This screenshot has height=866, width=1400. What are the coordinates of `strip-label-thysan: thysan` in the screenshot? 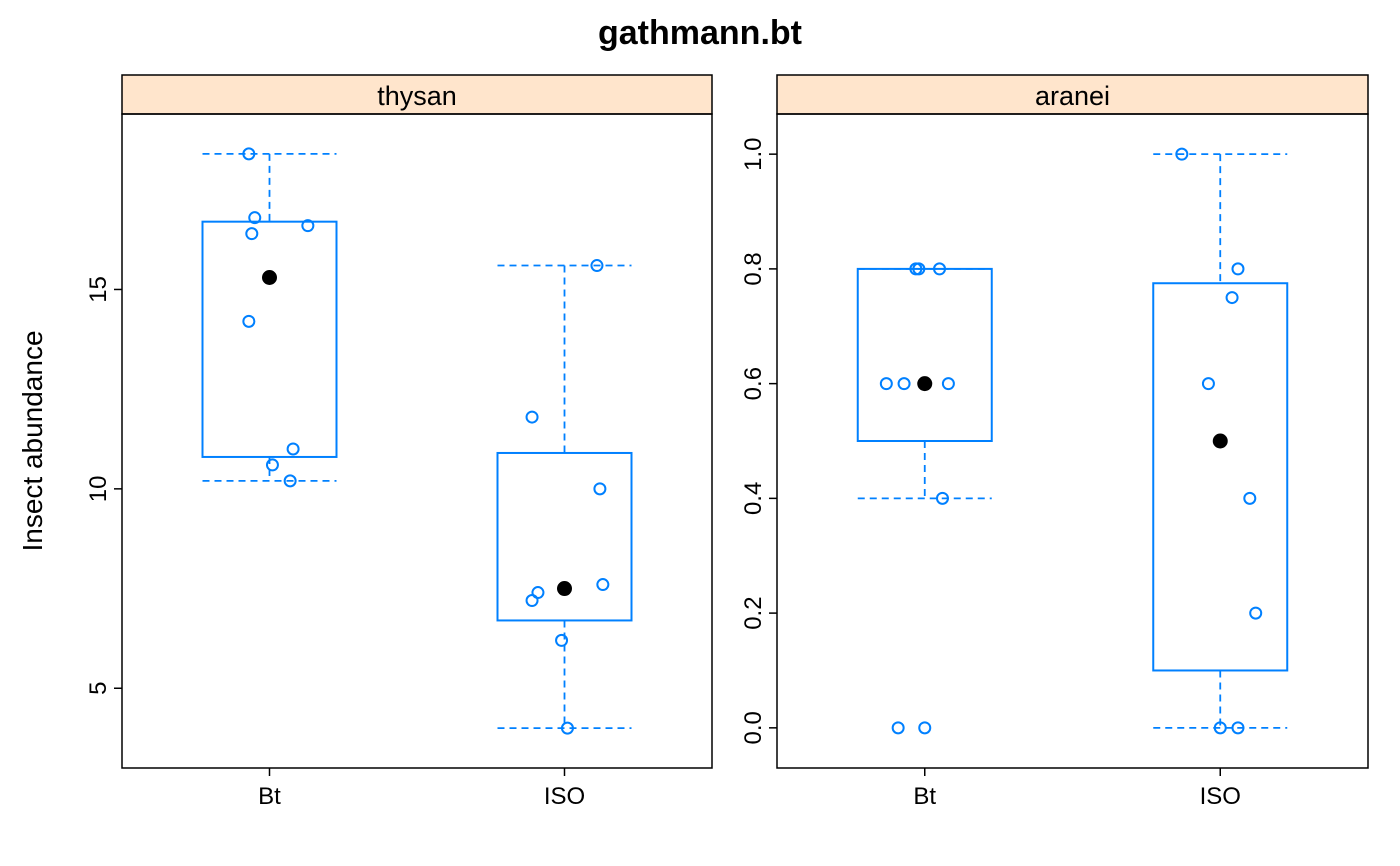 It's located at (417, 96).